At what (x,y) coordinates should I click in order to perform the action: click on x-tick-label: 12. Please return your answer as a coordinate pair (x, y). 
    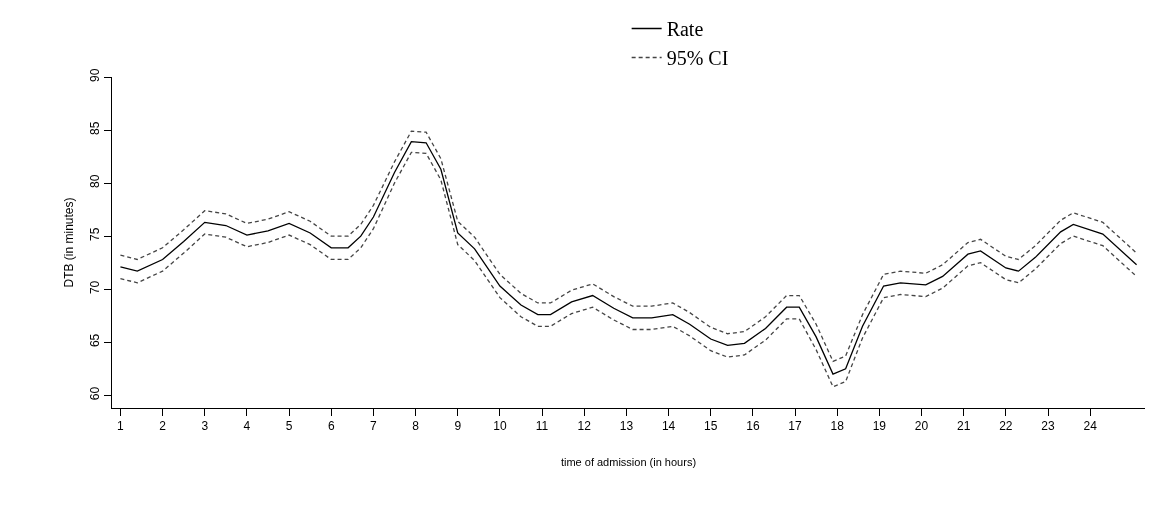
    Looking at the image, I should click on (584, 426).